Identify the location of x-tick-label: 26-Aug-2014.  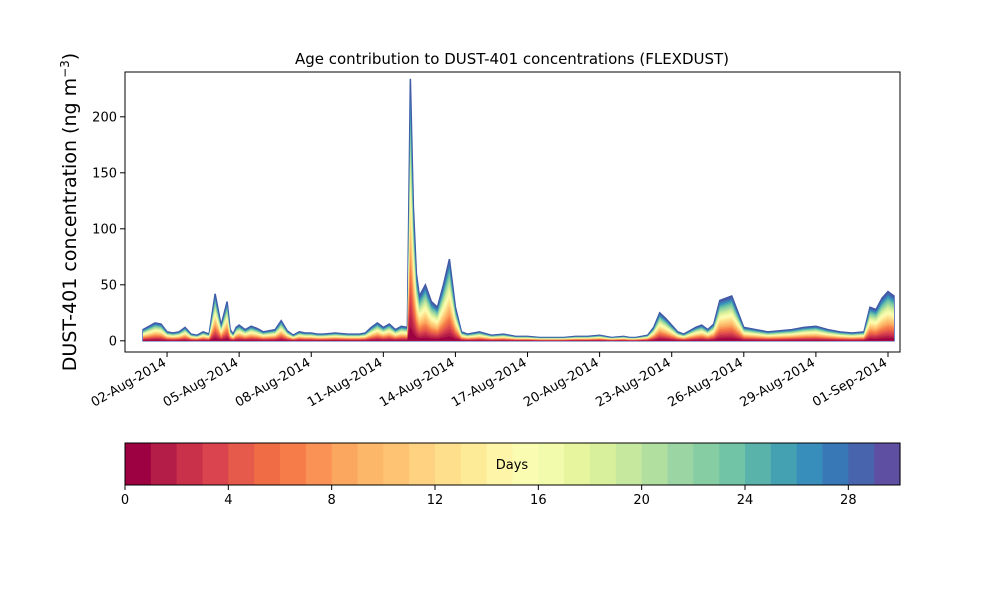
(705, 382).